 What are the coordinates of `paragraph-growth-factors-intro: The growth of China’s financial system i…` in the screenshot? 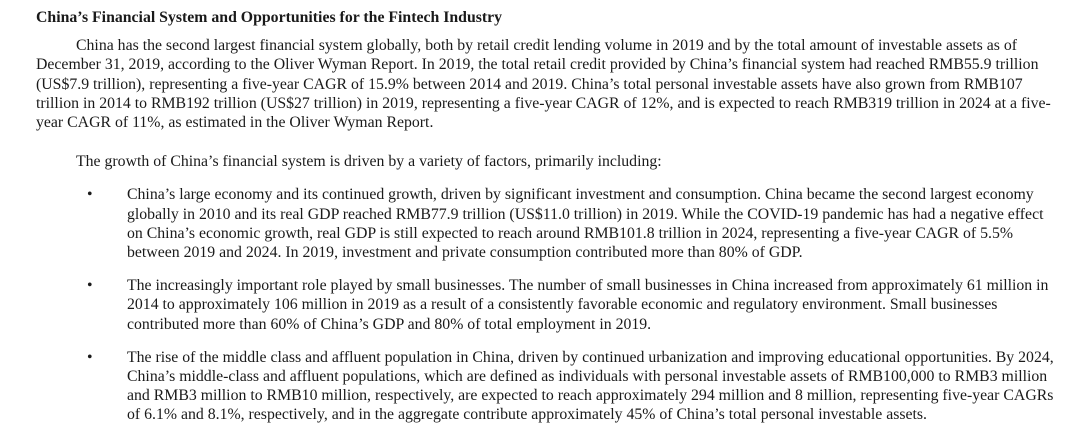 It's located at (369, 162).